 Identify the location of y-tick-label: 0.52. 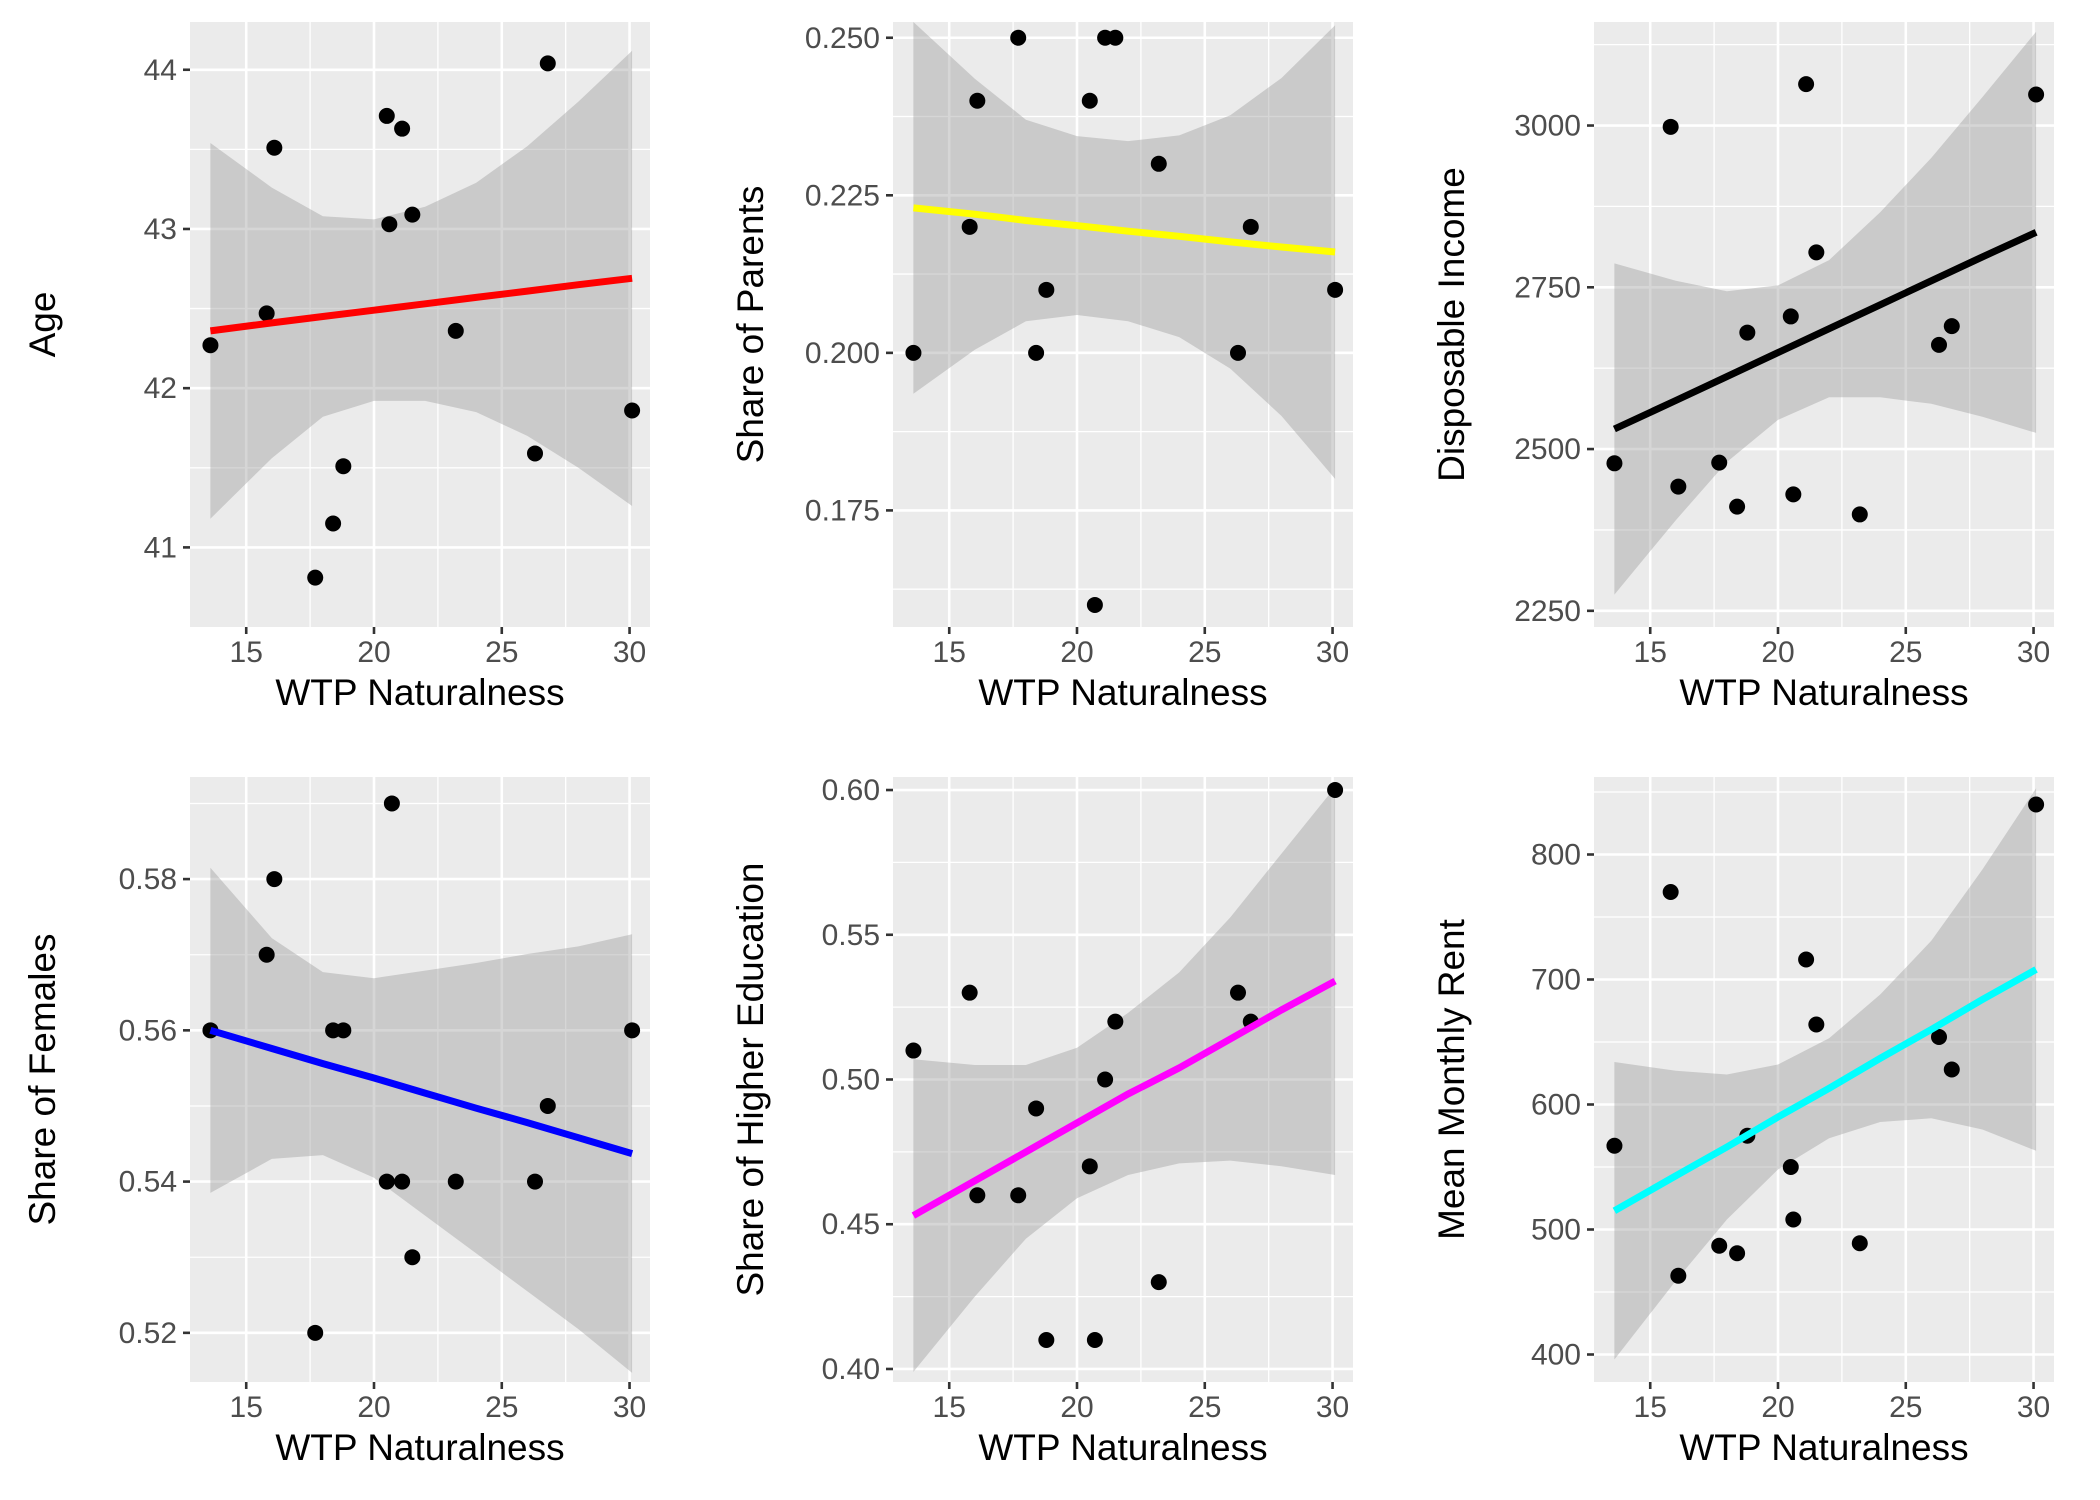
(148, 1333).